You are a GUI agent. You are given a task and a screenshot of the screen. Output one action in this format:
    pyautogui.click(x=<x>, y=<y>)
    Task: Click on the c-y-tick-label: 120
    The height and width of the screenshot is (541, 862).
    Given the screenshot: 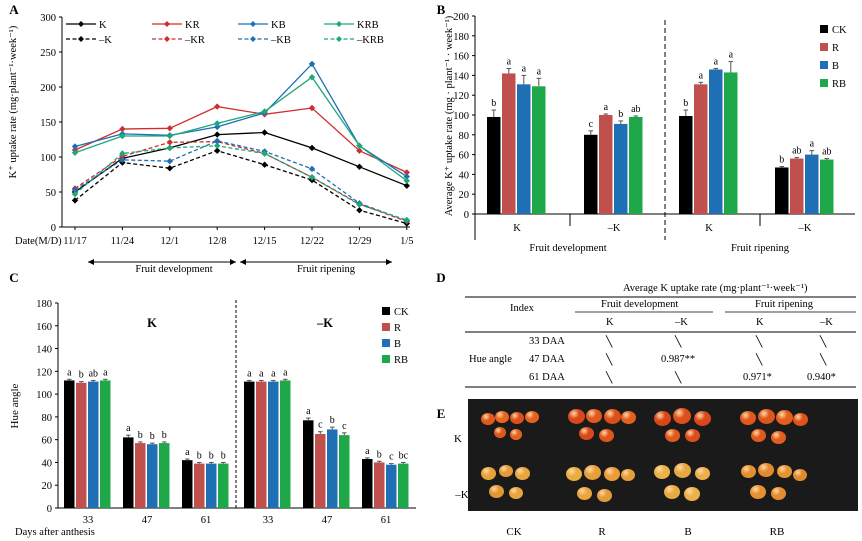 What is the action you would take?
    pyautogui.click(x=44, y=372)
    